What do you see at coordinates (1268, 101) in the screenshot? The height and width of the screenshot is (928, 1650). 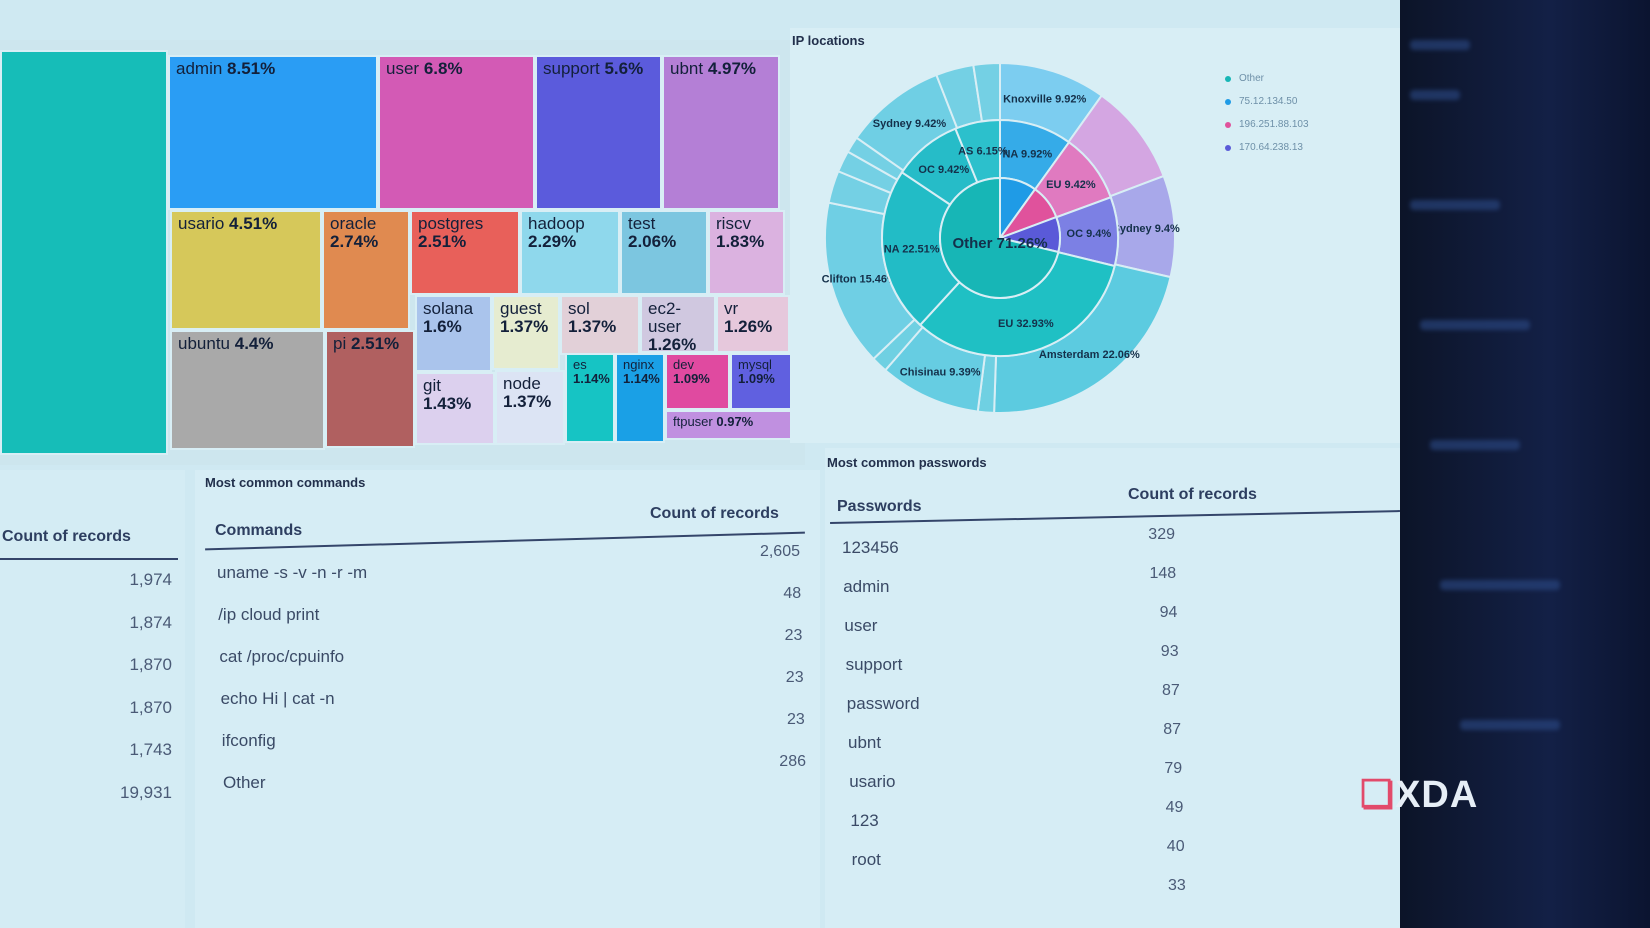 I see `legend-label: 75.12.134.50` at bounding box center [1268, 101].